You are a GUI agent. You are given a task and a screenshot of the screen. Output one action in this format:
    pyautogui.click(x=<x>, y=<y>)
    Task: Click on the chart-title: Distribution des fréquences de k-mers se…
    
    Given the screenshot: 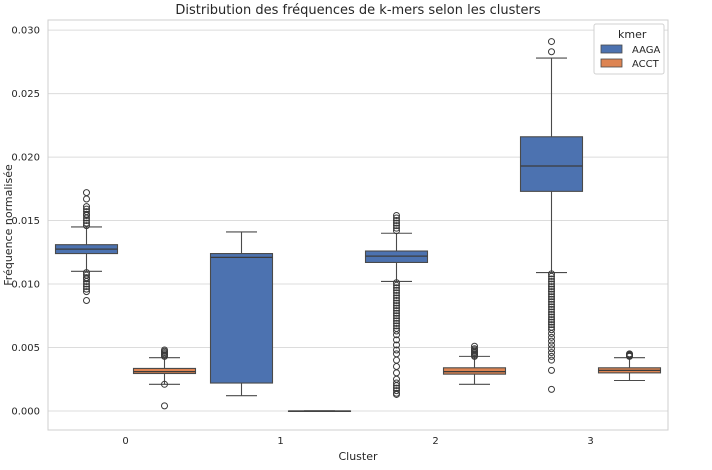 What is the action you would take?
    pyautogui.click(x=357, y=10)
    